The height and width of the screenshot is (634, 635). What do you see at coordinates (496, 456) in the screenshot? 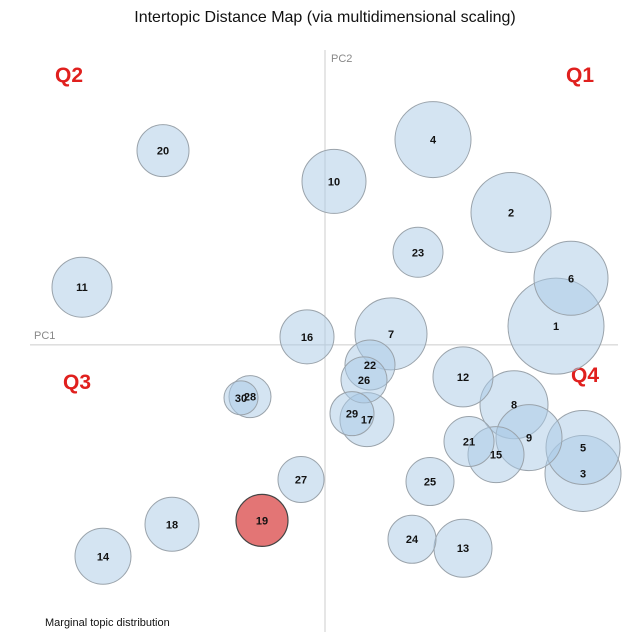
I see `topic-label-15: 15` at bounding box center [496, 456].